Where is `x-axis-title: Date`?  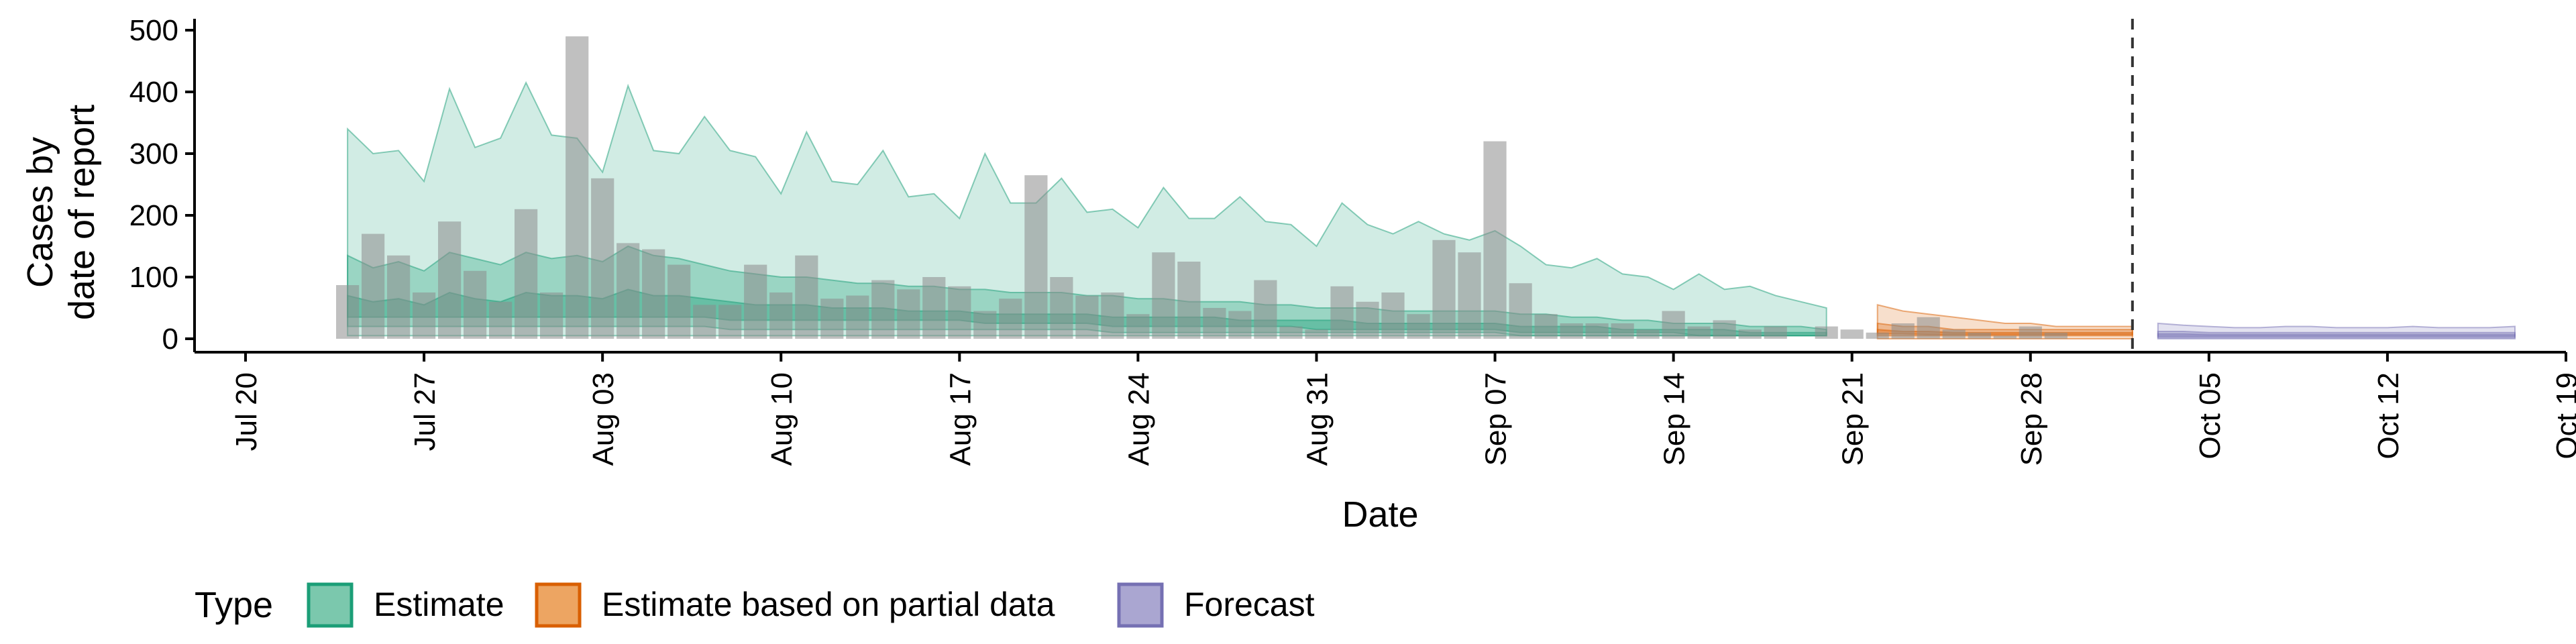
x-axis-title: Date is located at coordinates (1380, 514).